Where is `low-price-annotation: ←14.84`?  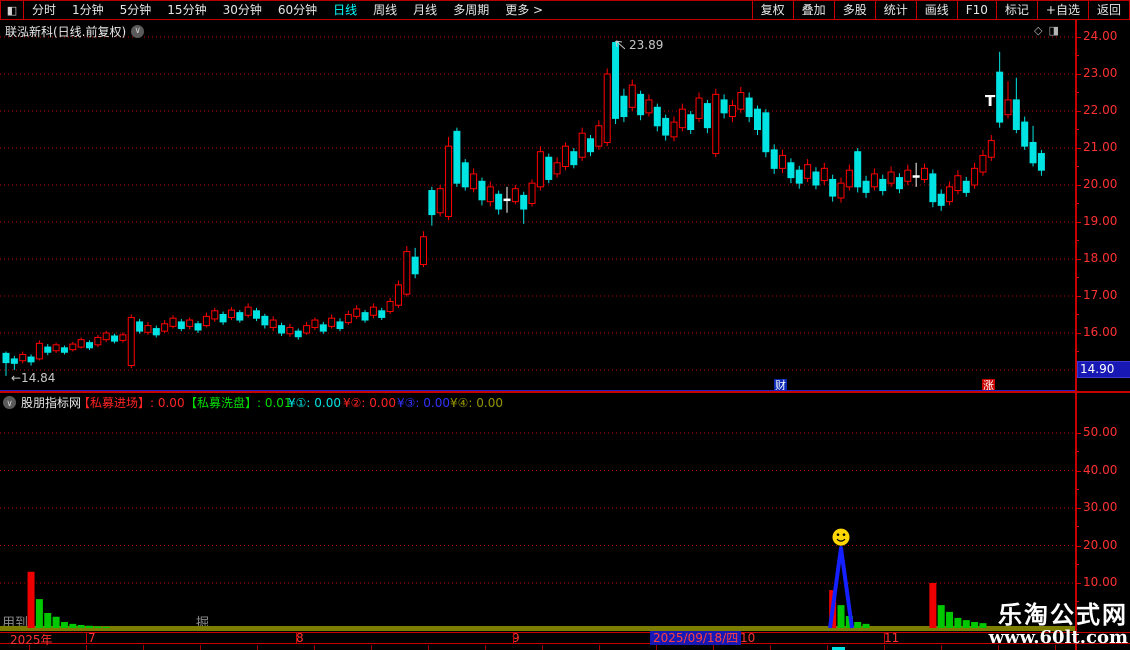
low-price-annotation: ←14.84 is located at coordinates (33, 378).